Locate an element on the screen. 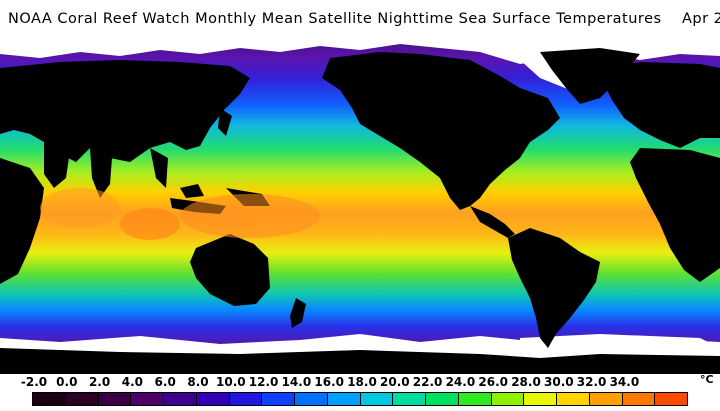  colorbar-tick-label: 12.0 is located at coordinates (263, 382).